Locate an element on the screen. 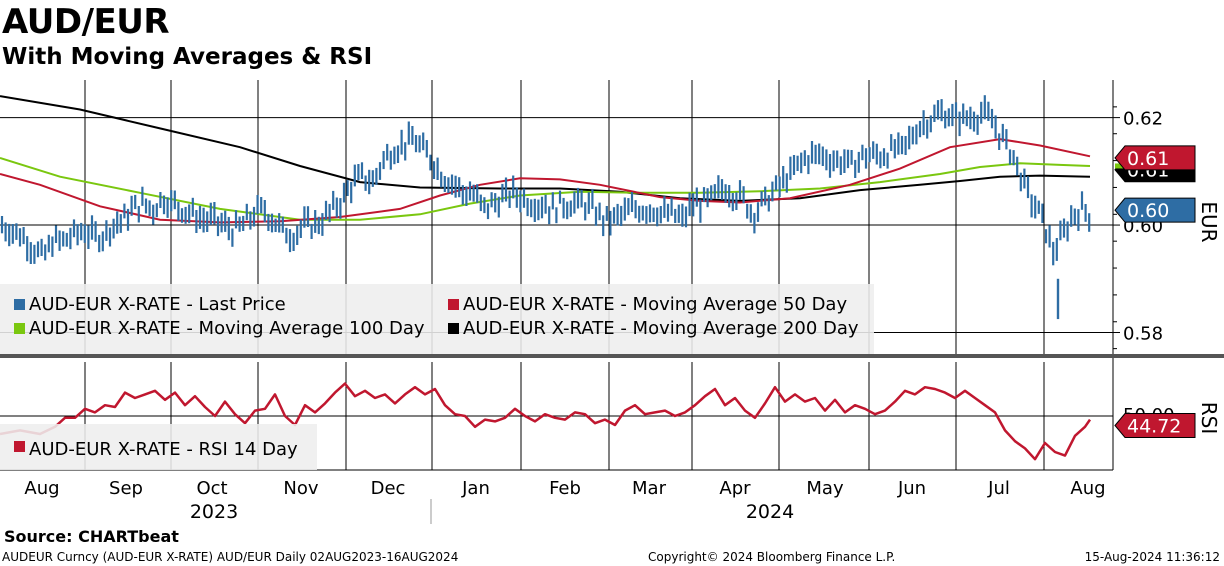  legend-entry: AUD-EUR X-RATE - Last Price is located at coordinates (157, 304).